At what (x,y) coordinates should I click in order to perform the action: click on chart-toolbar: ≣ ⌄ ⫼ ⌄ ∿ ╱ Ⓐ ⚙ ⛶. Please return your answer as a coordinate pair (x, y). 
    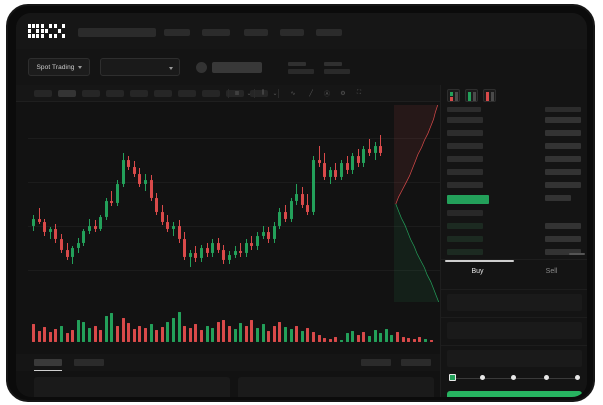
    Looking at the image, I should click on (228, 93).